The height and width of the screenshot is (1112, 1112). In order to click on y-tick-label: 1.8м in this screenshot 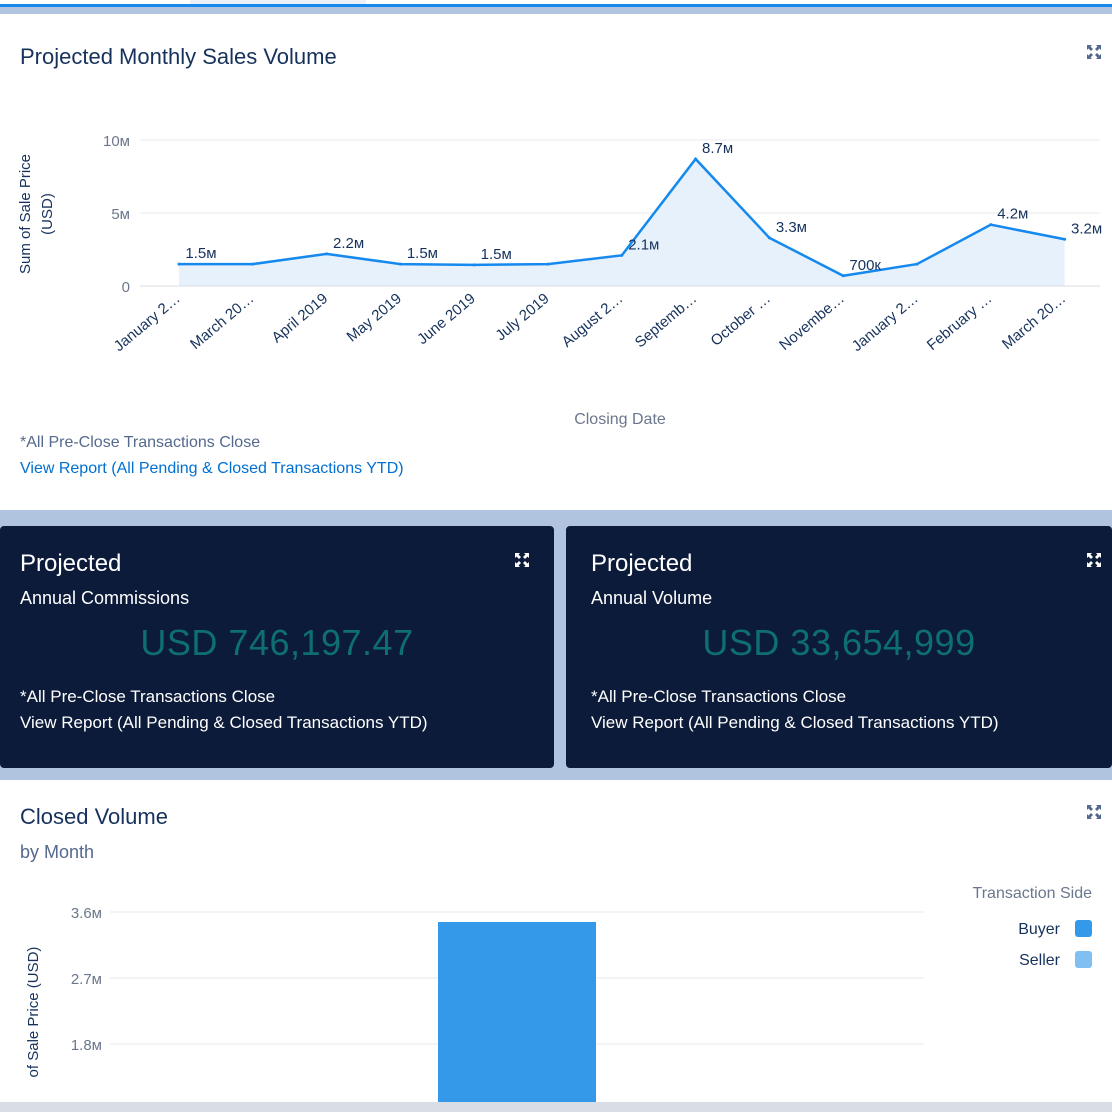, I will do `click(86, 1045)`.